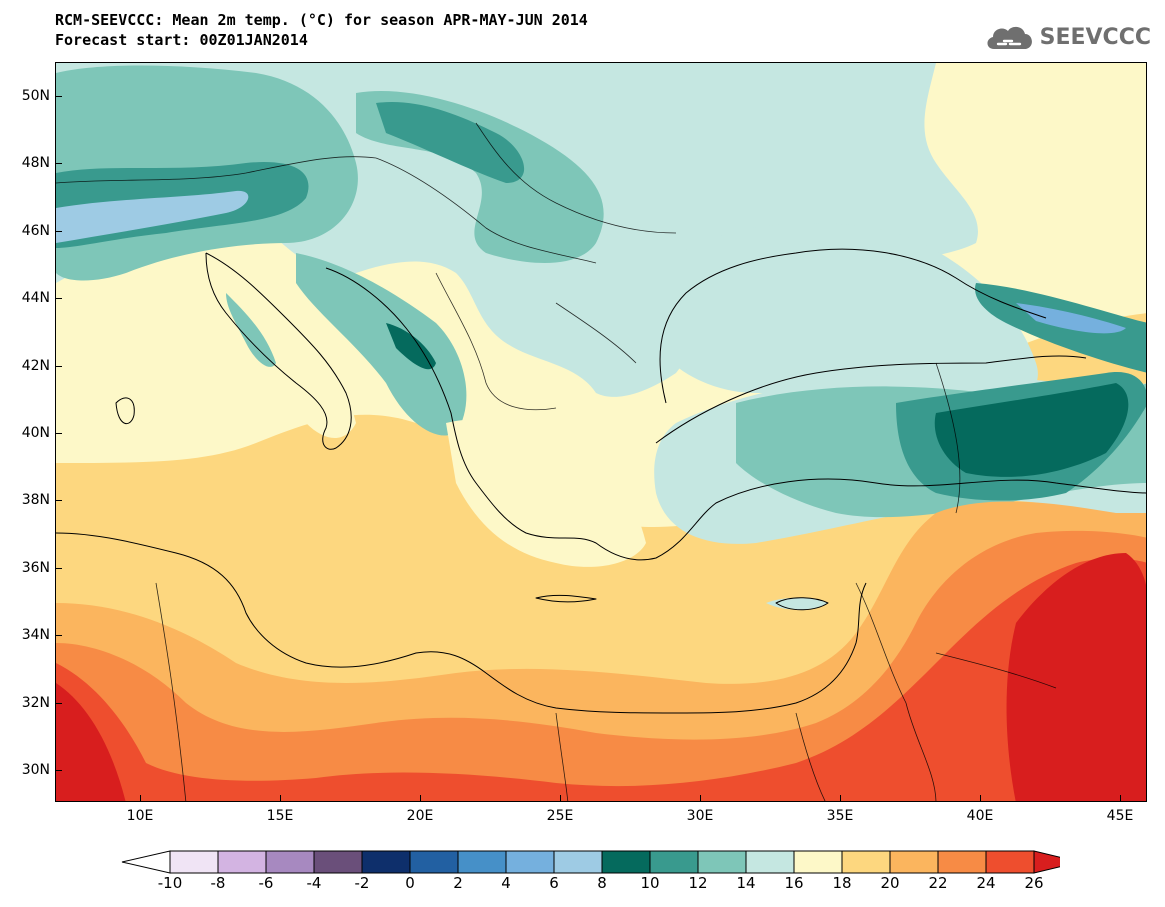 The image size is (1165, 907). What do you see at coordinates (650, 883) in the screenshot?
I see `colorbar-label: 10` at bounding box center [650, 883].